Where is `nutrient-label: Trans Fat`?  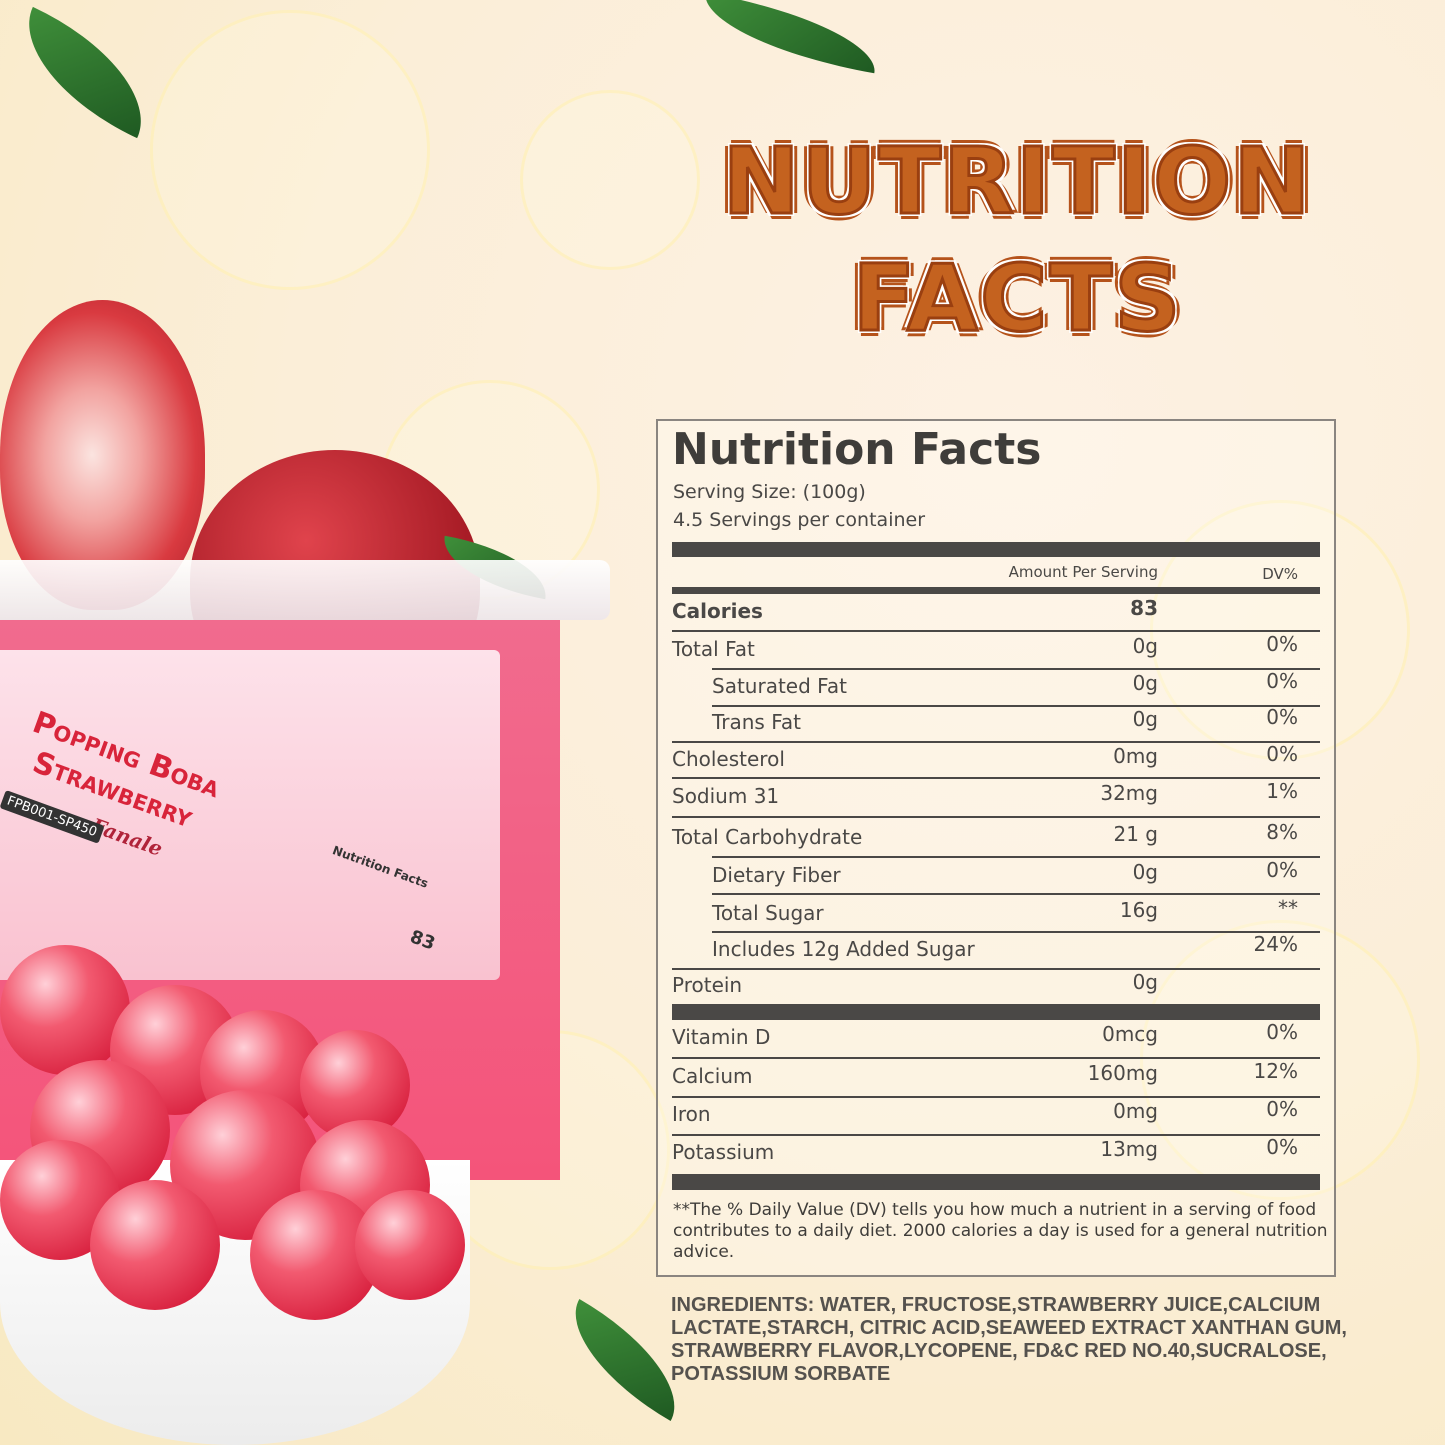
nutrient-label: Trans Fat is located at coordinates (756, 722).